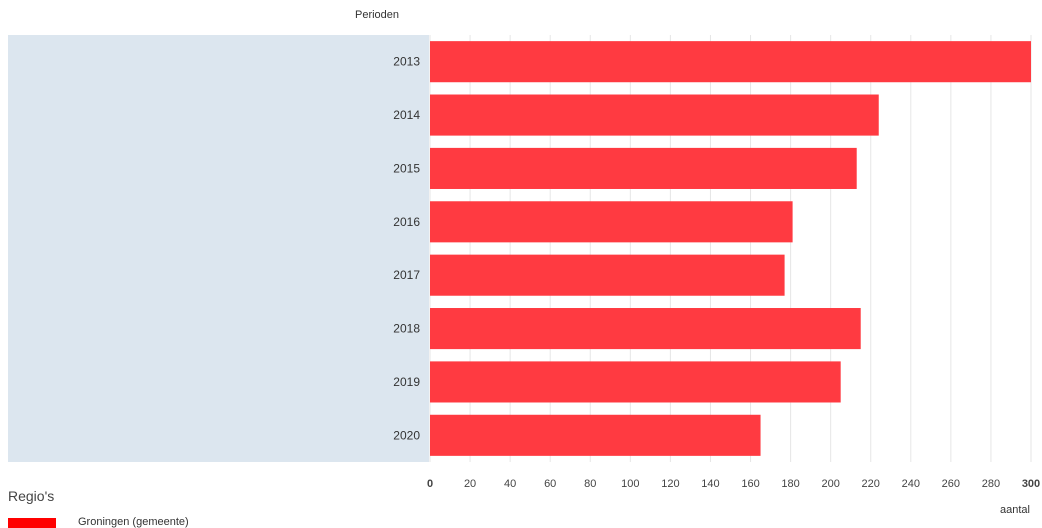 Image resolution: width=1042 pixels, height=528 pixels. Describe the element at coordinates (611, 222) in the screenshot. I see `bar-2016` at that location.